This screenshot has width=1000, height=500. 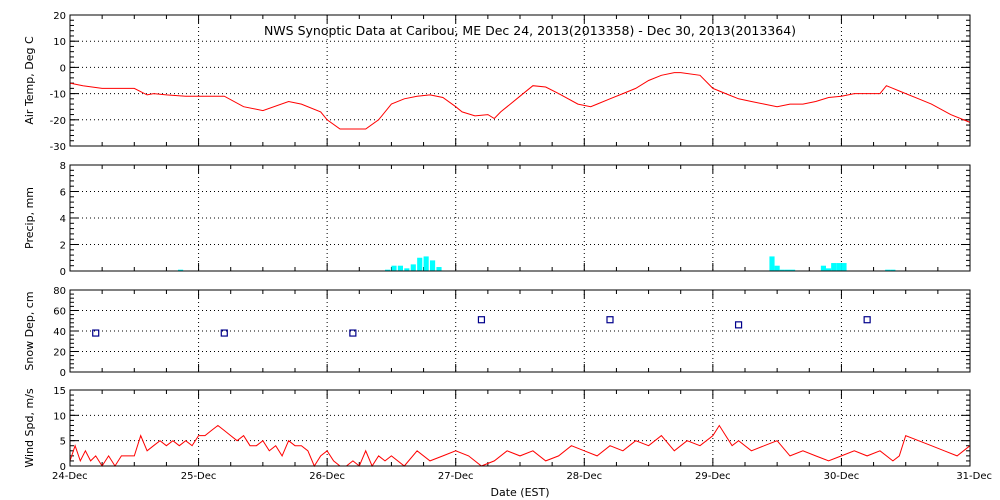 I want to click on y-axis-label: Snow Dep, cm, so click(x=29, y=330).